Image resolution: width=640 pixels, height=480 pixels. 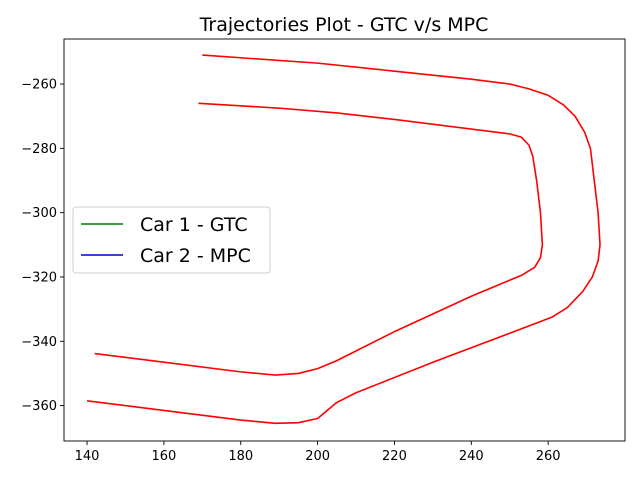 What do you see at coordinates (39, 85) in the screenshot?
I see `y-tick-label: −260` at bounding box center [39, 85].